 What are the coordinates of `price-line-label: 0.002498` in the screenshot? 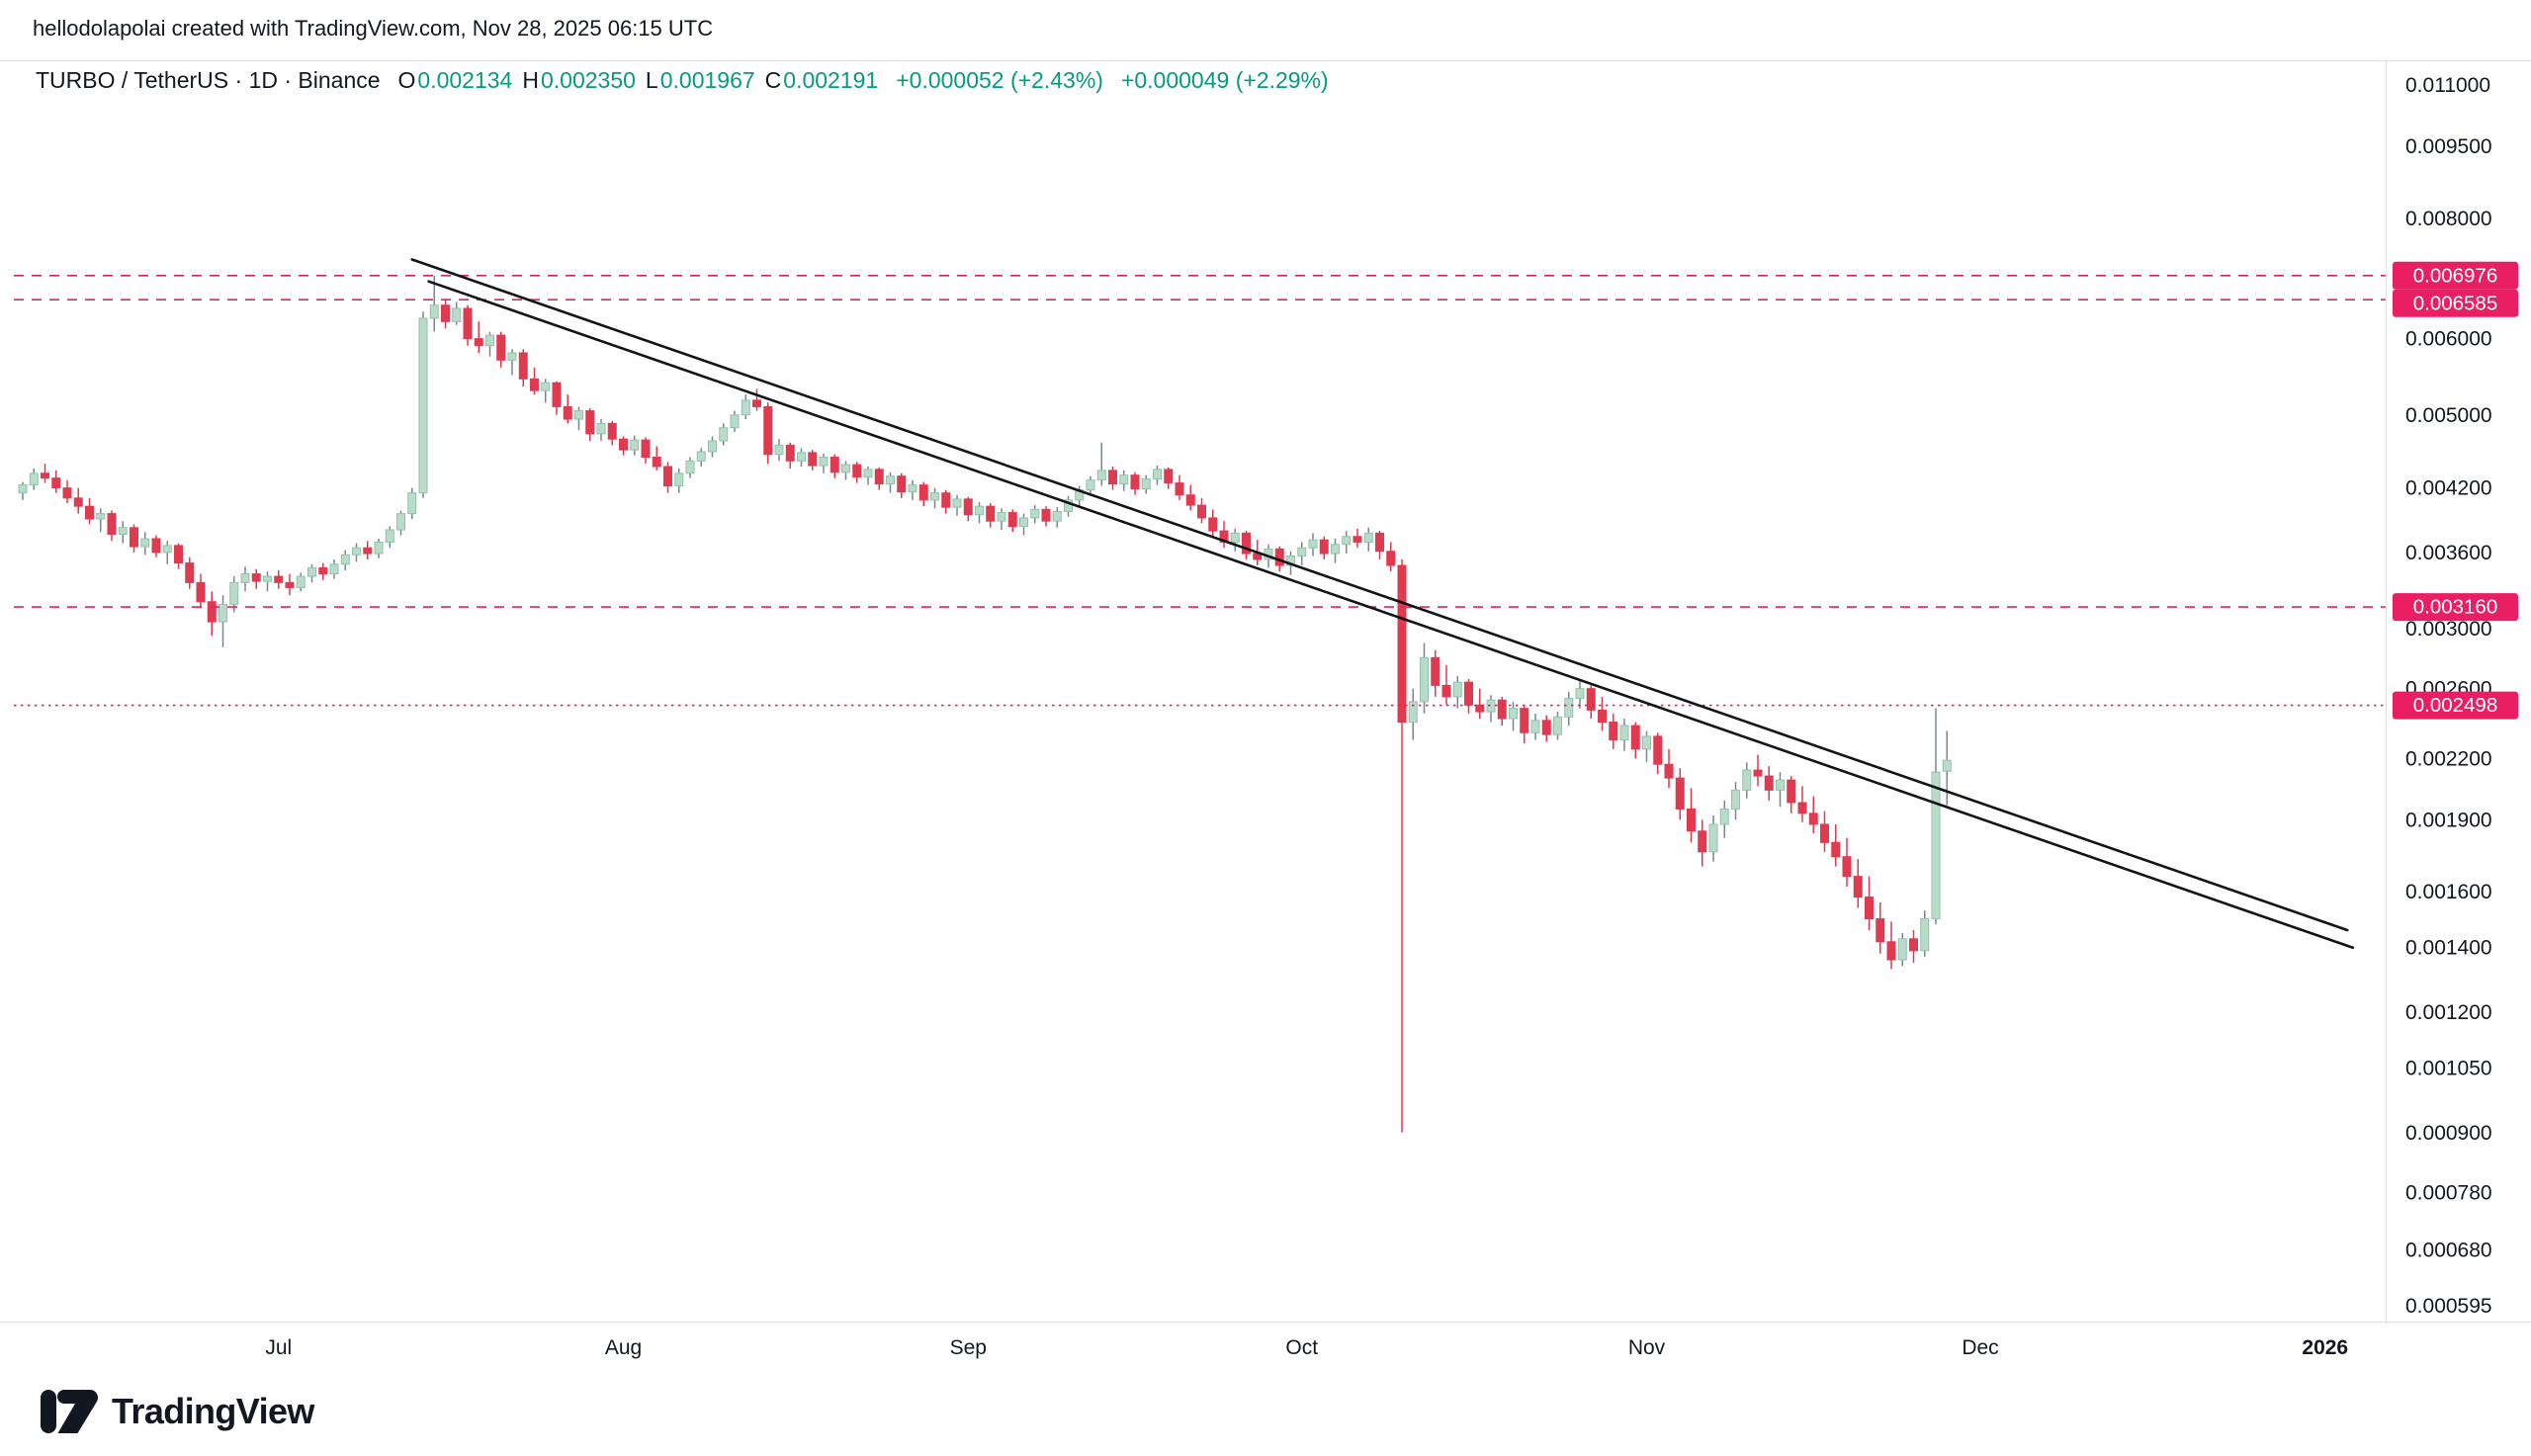 It's located at (2455, 705).